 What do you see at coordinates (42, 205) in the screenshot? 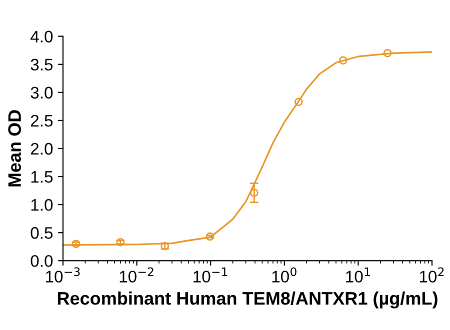
I see `y-tick-label: 1.0` at bounding box center [42, 205].